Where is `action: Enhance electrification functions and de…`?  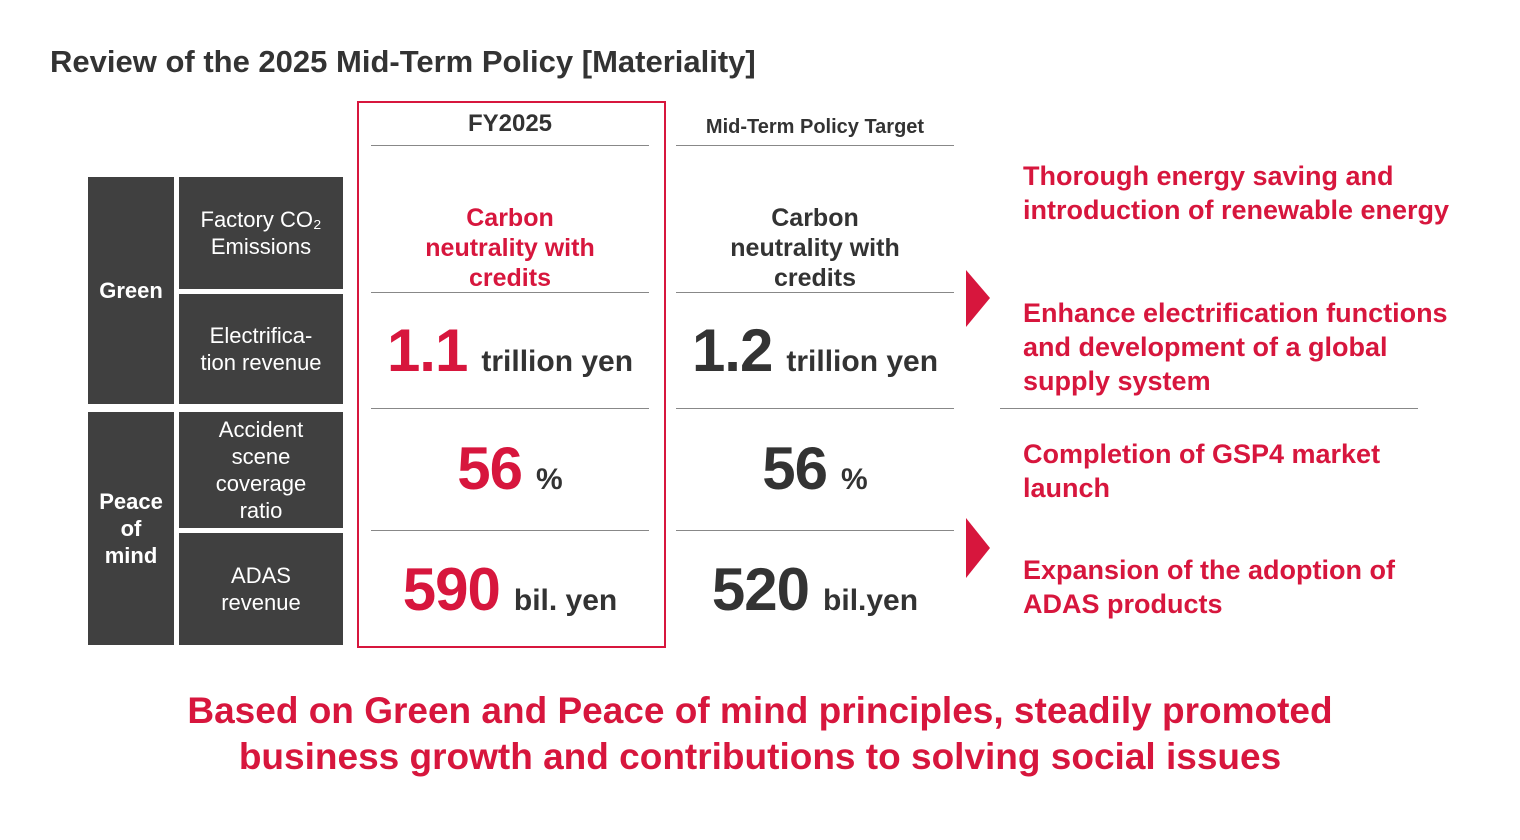 action: Enhance electrification functions and de… is located at coordinates (1235, 347).